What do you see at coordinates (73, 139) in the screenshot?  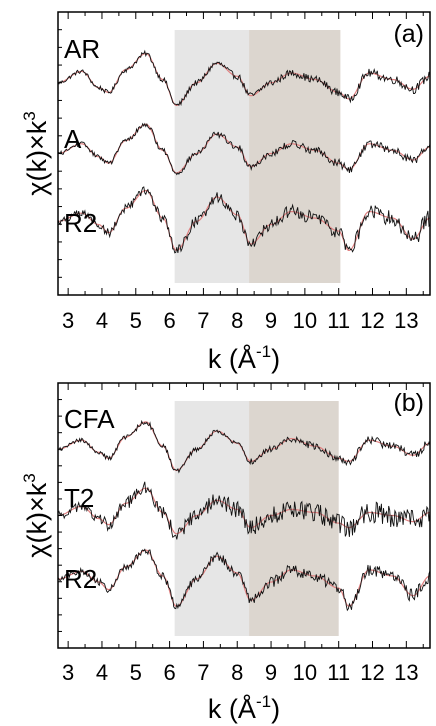 I see `series-label-a: A` at bounding box center [73, 139].